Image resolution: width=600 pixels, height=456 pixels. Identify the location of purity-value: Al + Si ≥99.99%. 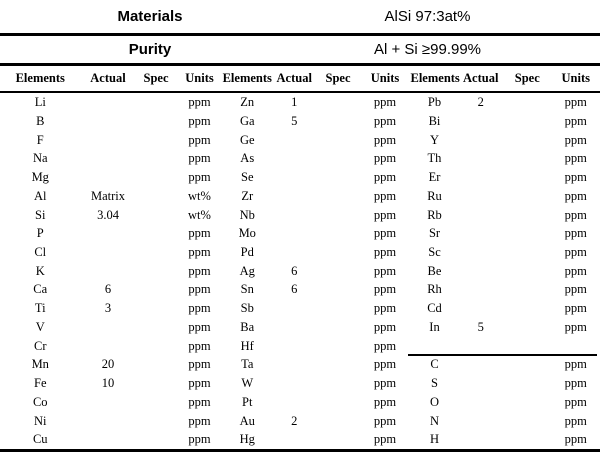
(427, 49).